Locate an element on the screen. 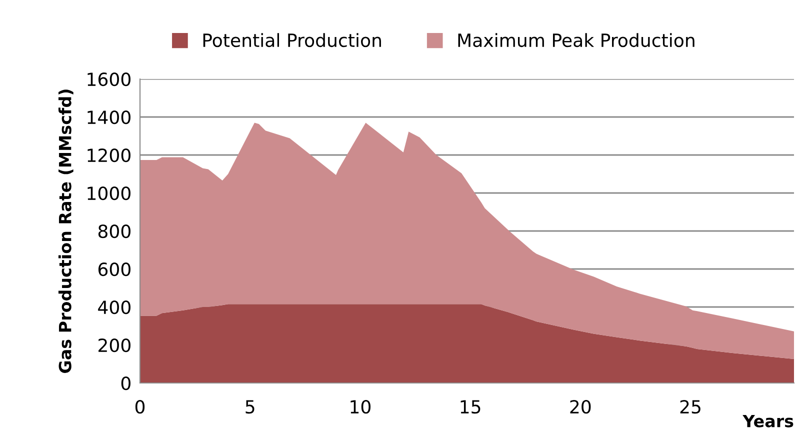 The height and width of the screenshot is (430, 804). y-tick-label: 1200 is located at coordinates (109, 155).